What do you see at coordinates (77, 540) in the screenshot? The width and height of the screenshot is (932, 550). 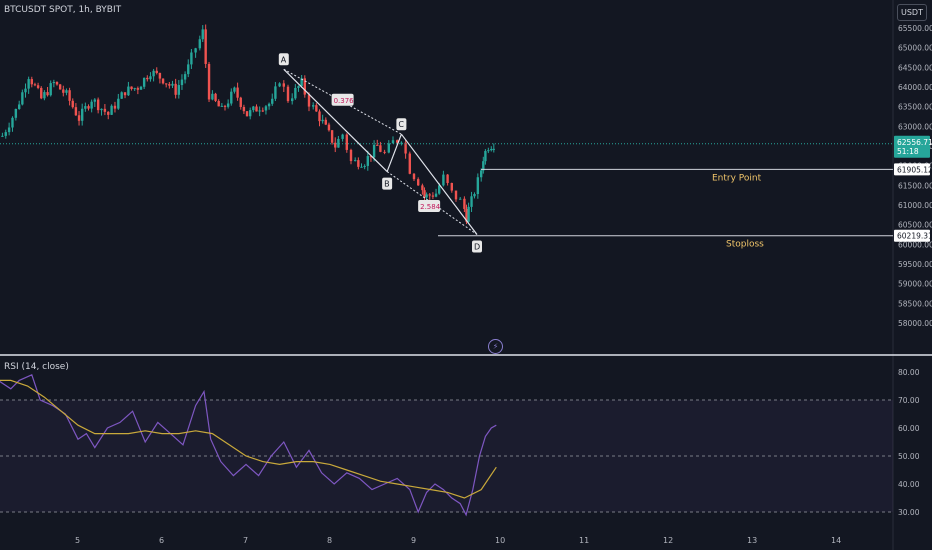 I see `x-tick-label: 5` at bounding box center [77, 540].